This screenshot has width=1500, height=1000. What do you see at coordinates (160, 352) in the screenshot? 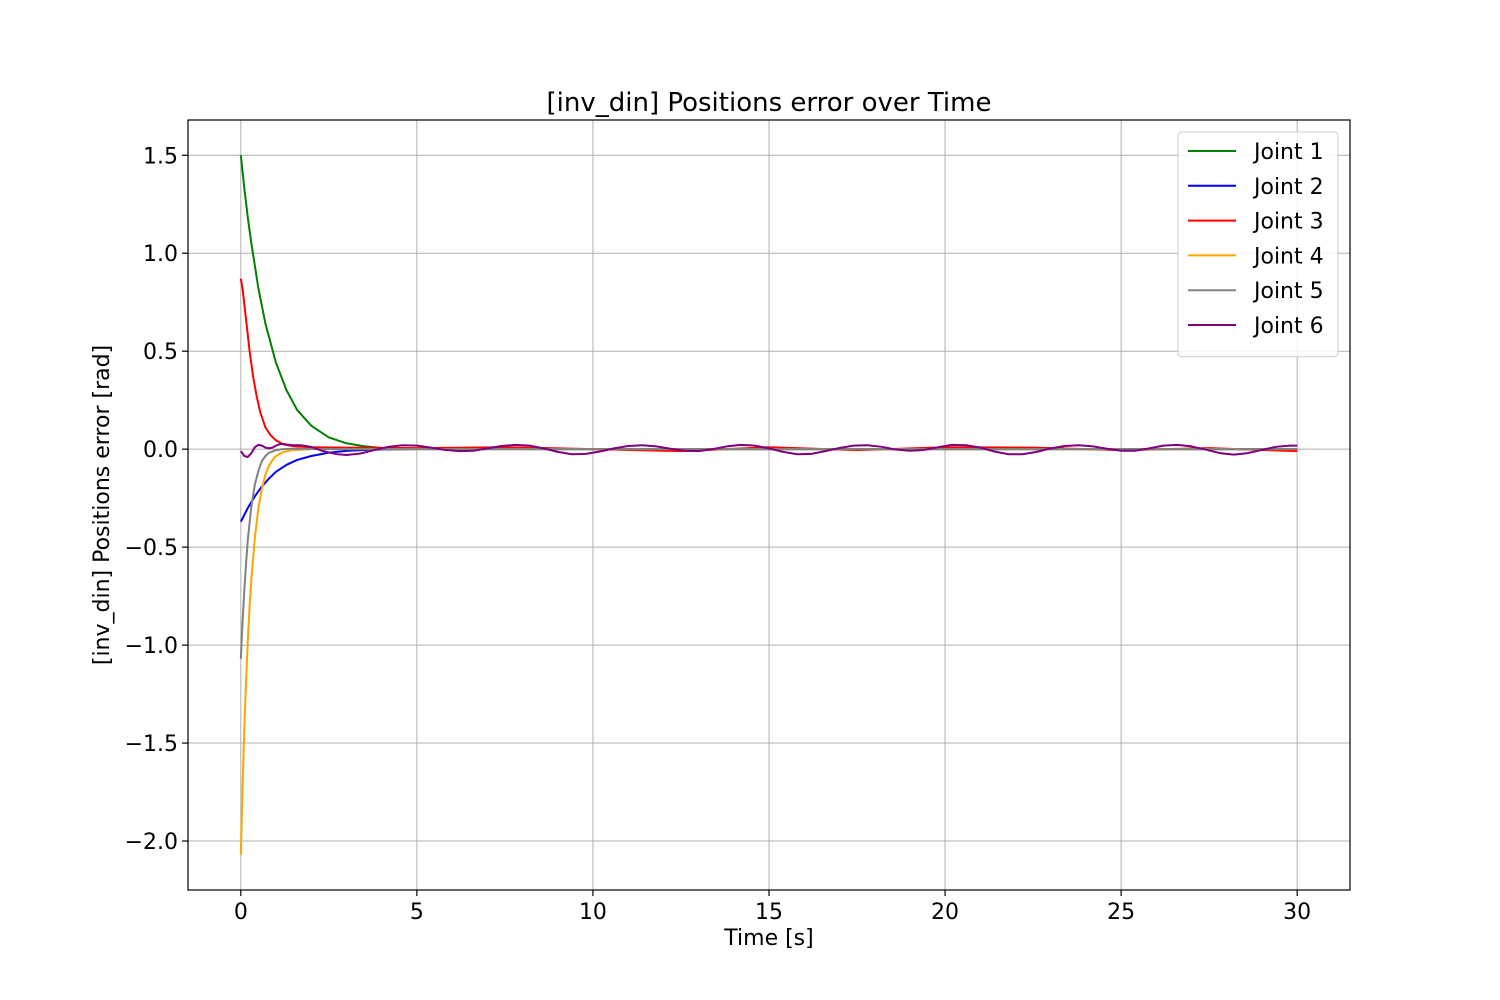
I see `y-tick-label: 0.5` at bounding box center [160, 352].